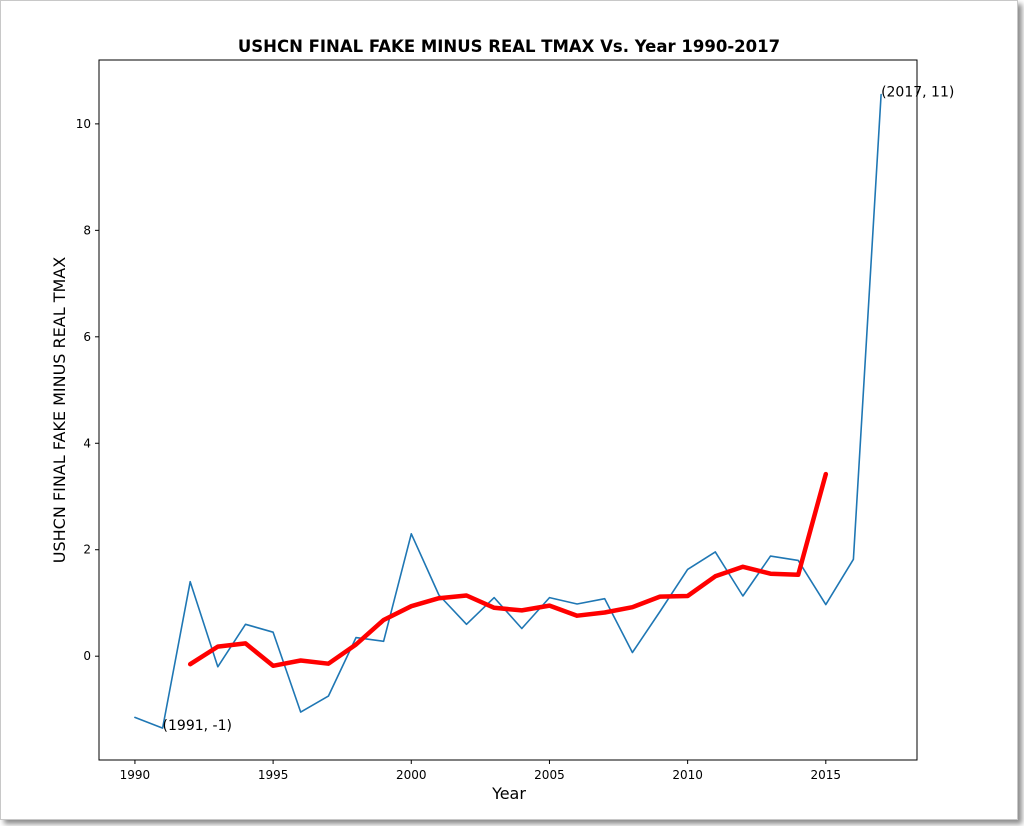  I want to click on x-tick-label: 2015, so click(826, 775).